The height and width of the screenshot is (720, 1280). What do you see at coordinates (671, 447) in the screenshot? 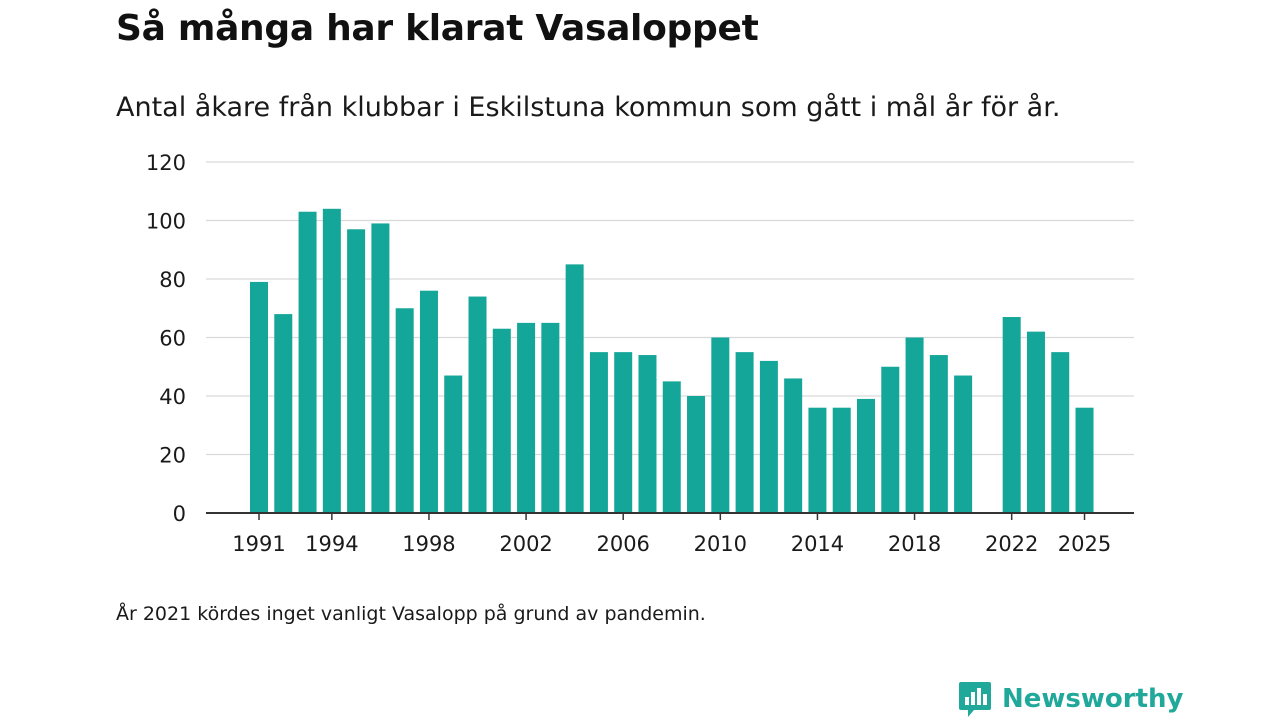
I see `bar-2008` at bounding box center [671, 447].